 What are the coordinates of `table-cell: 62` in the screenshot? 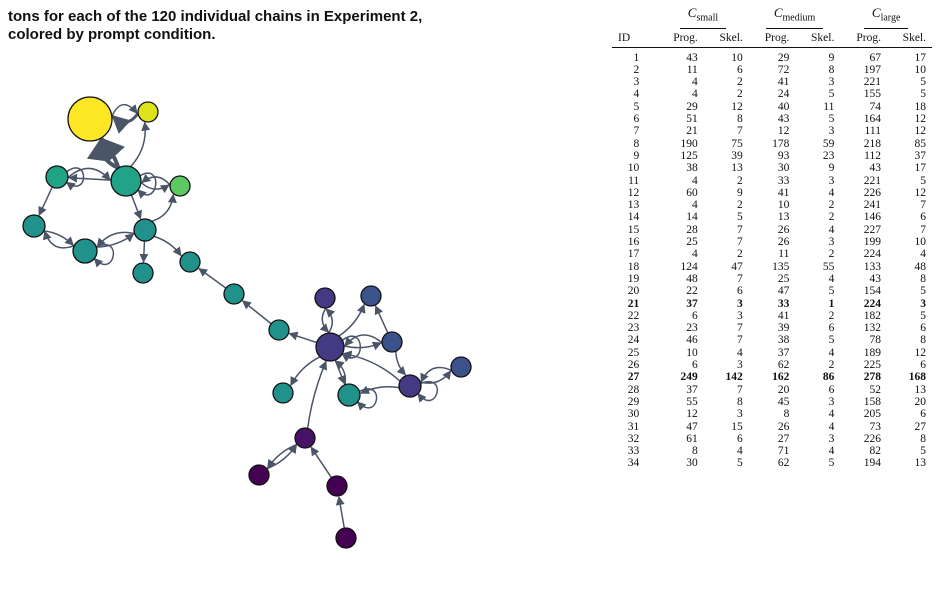 It's located at (783, 365).